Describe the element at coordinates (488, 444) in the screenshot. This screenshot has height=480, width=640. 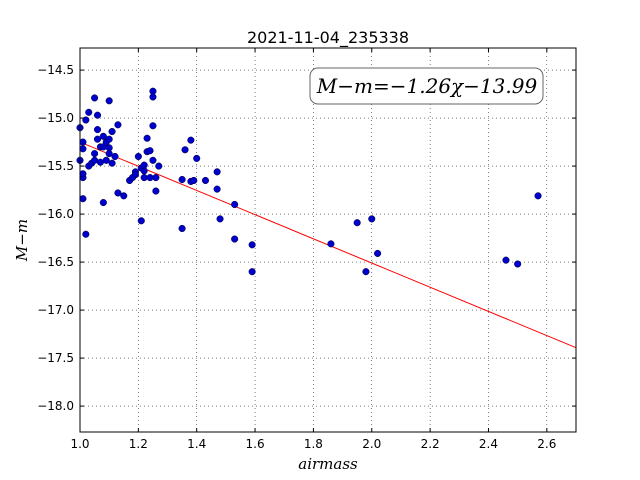
I see `x-tick-label: 2.4` at that location.